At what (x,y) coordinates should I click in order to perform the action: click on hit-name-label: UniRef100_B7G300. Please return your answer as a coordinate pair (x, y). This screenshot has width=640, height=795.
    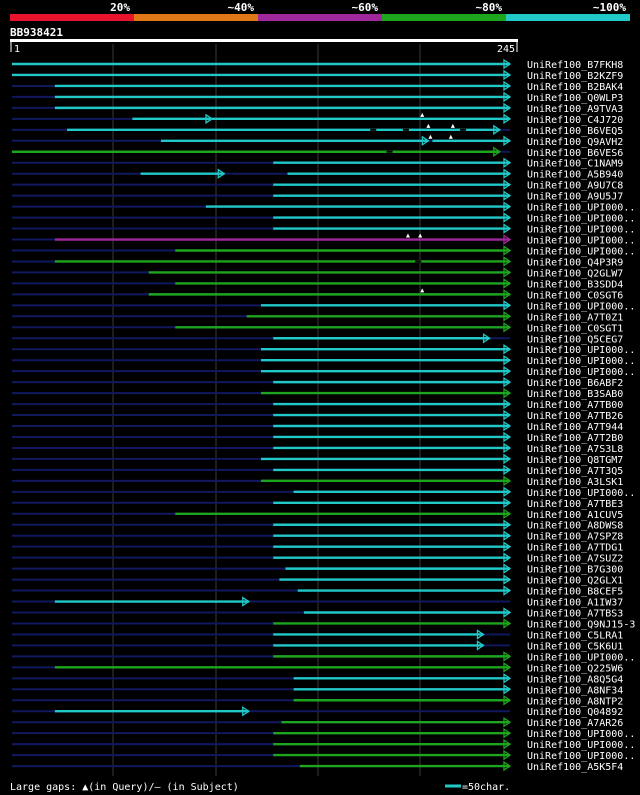
    Looking at the image, I should click on (575, 570).